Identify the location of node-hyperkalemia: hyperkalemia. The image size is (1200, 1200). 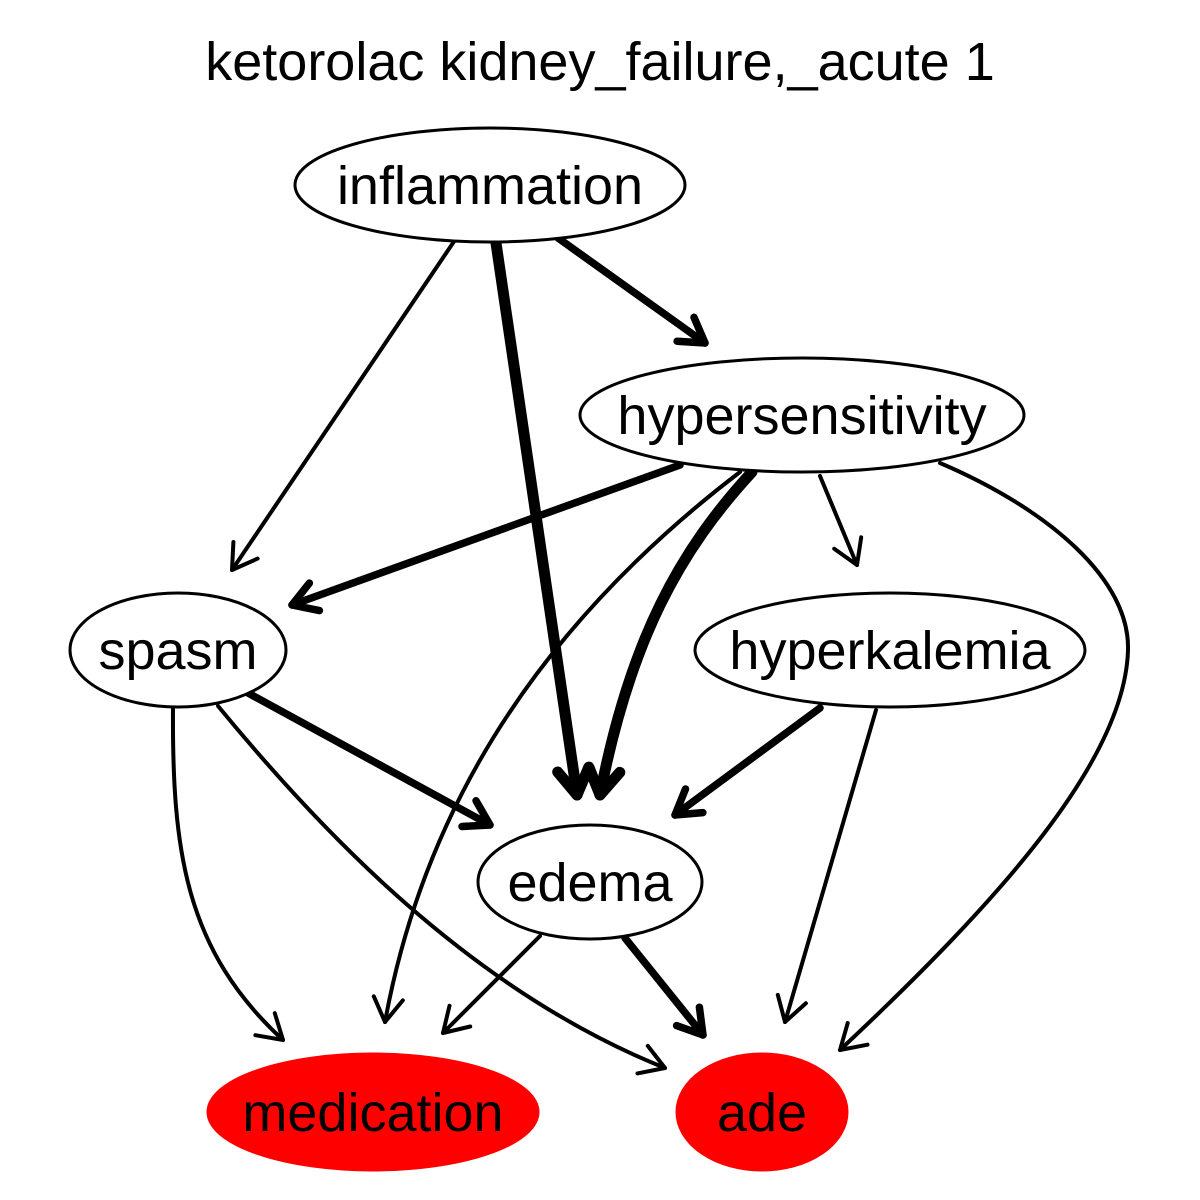
(890, 650).